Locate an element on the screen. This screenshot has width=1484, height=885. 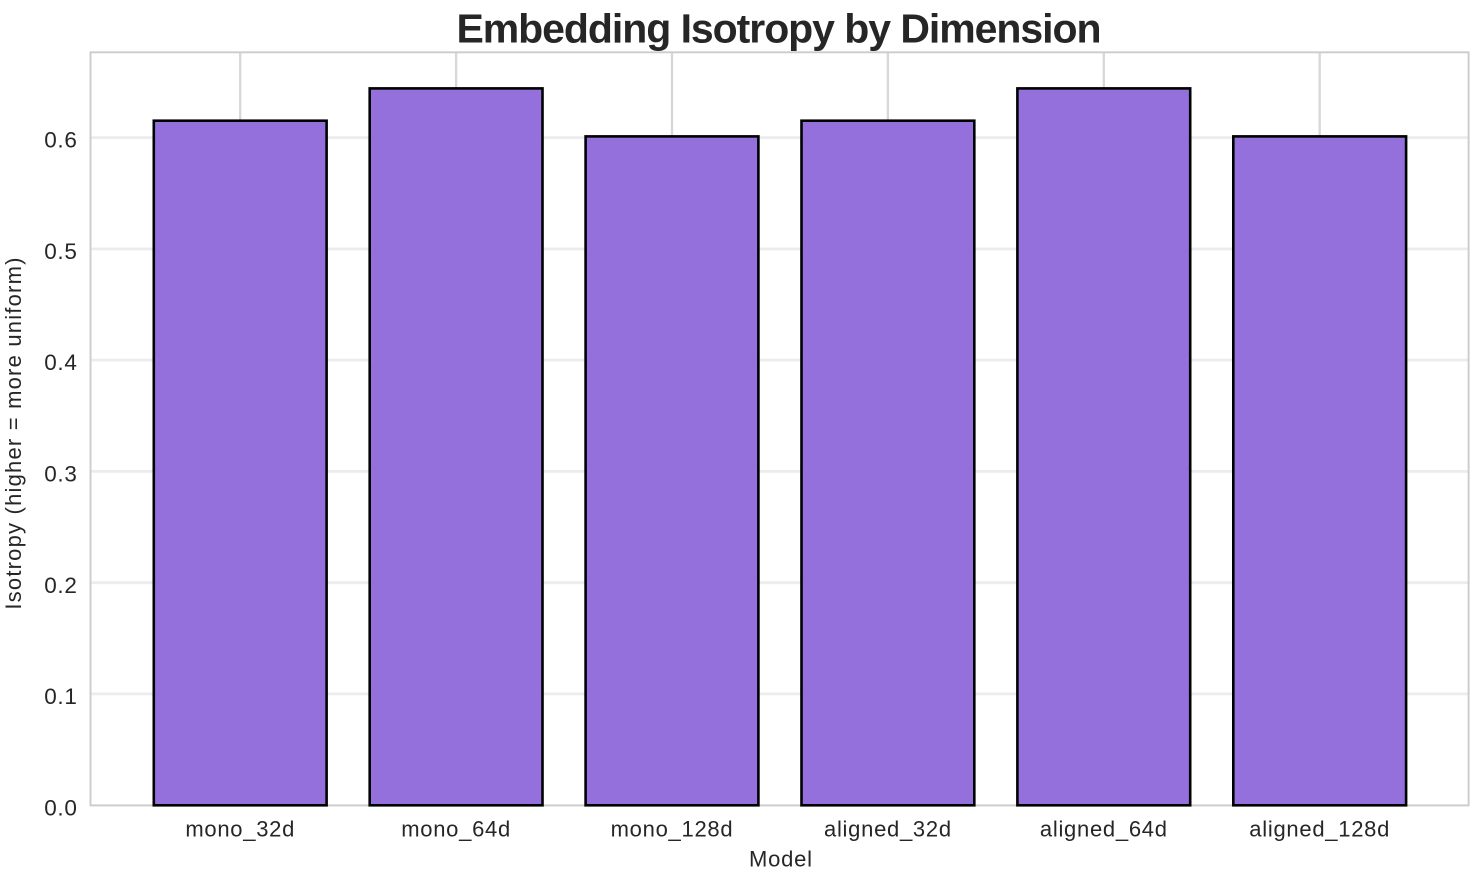
svg-text: 0.0 is located at coordinates (60, 807).